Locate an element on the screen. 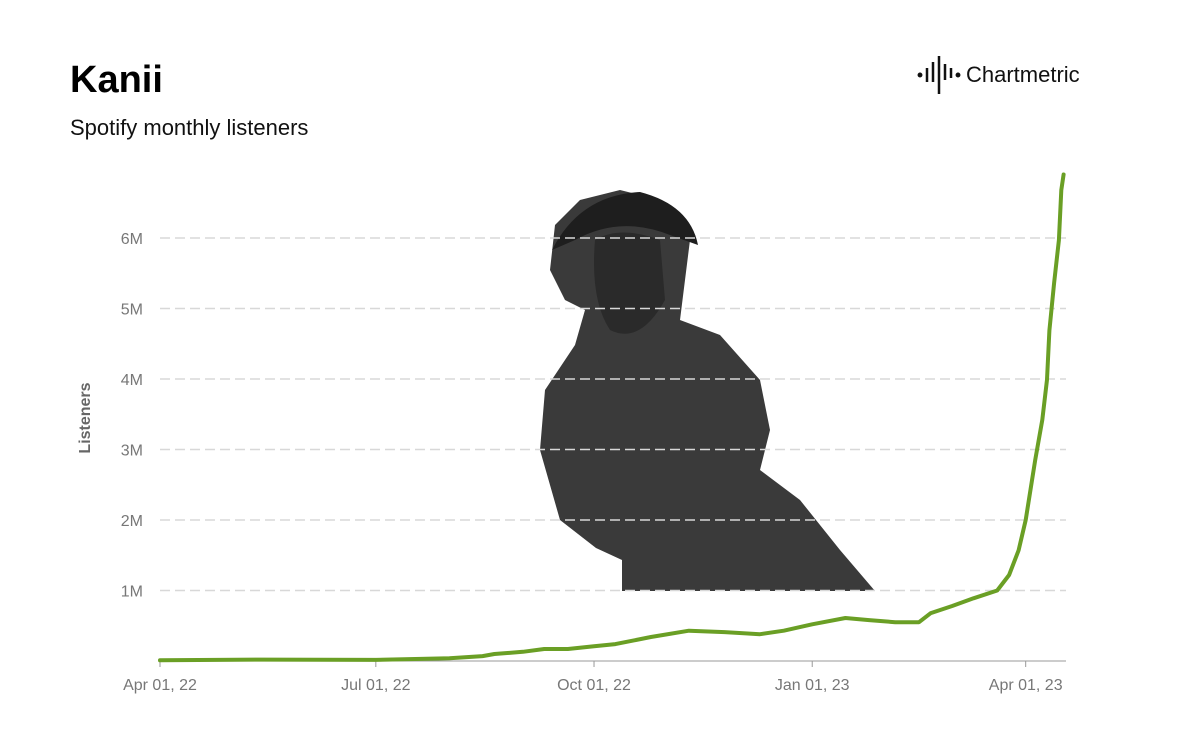 Image resolution: width=1200 pixels, height=750 pixels. x-tick-label: Jul 01, 22 is located at coordinates (375, 685).